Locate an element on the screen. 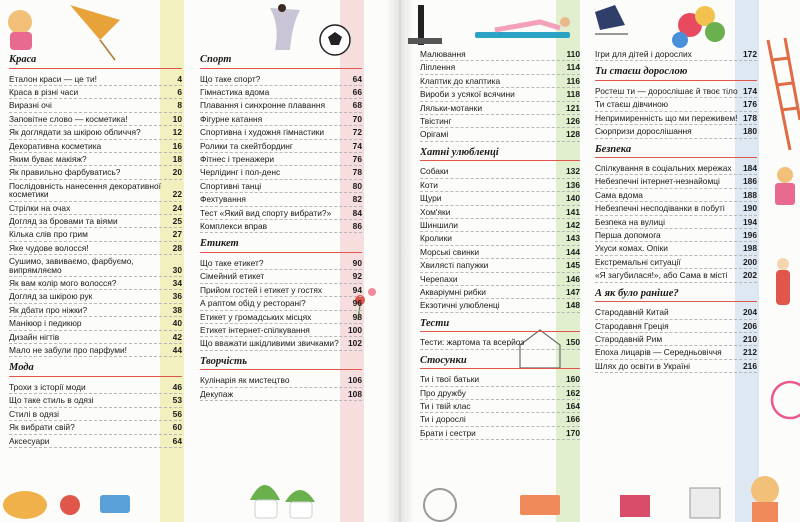  toc-entry: Мало не забули про парфуми! 44 is located at coordinates (95, 351).